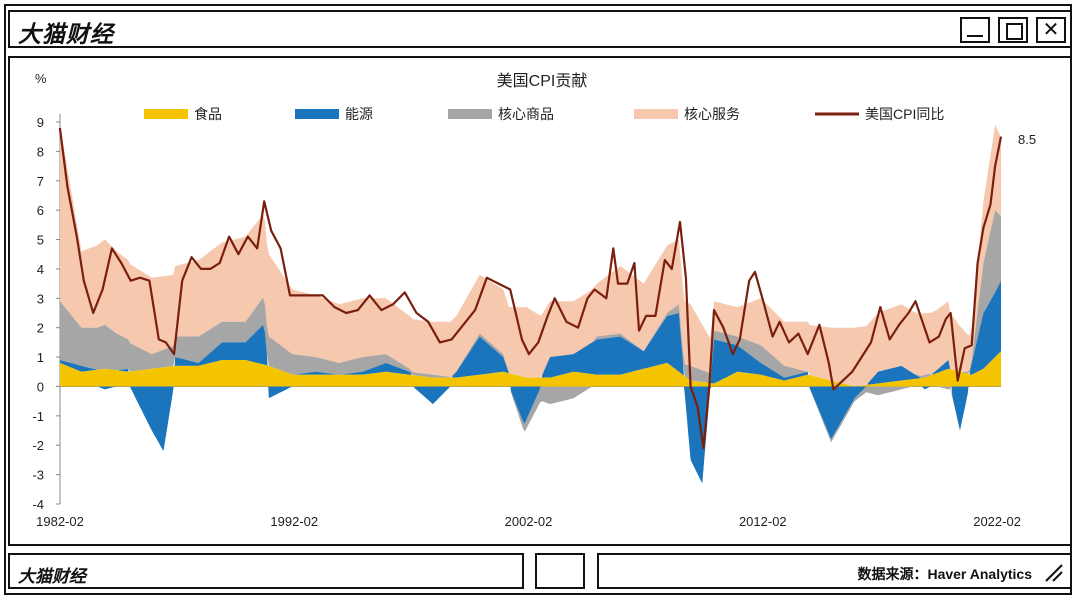  What do you see at coordinates (40, 269) in the screenshot?
I see `y-tick-label: 4` at bounding box center [40, 269].